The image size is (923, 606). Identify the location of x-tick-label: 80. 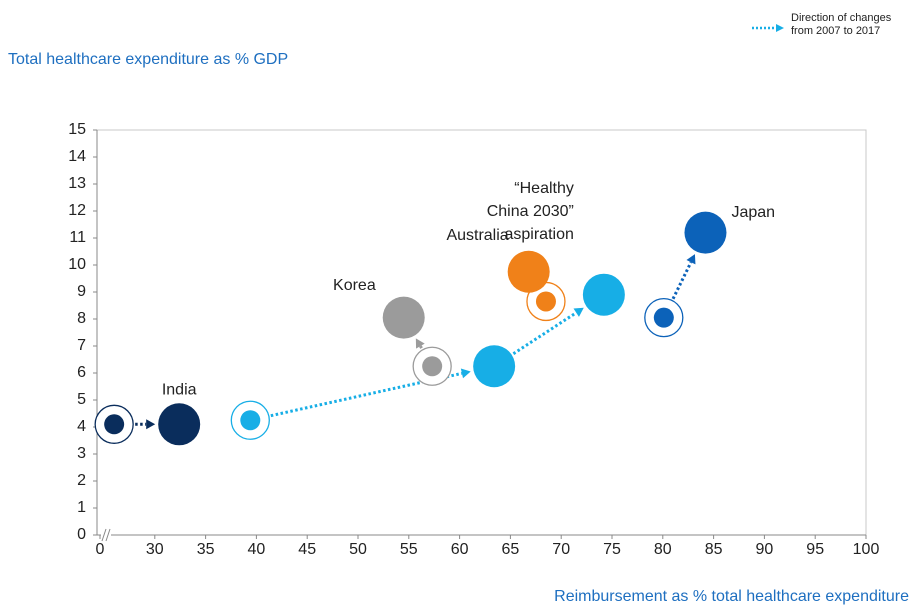
(663, 549).